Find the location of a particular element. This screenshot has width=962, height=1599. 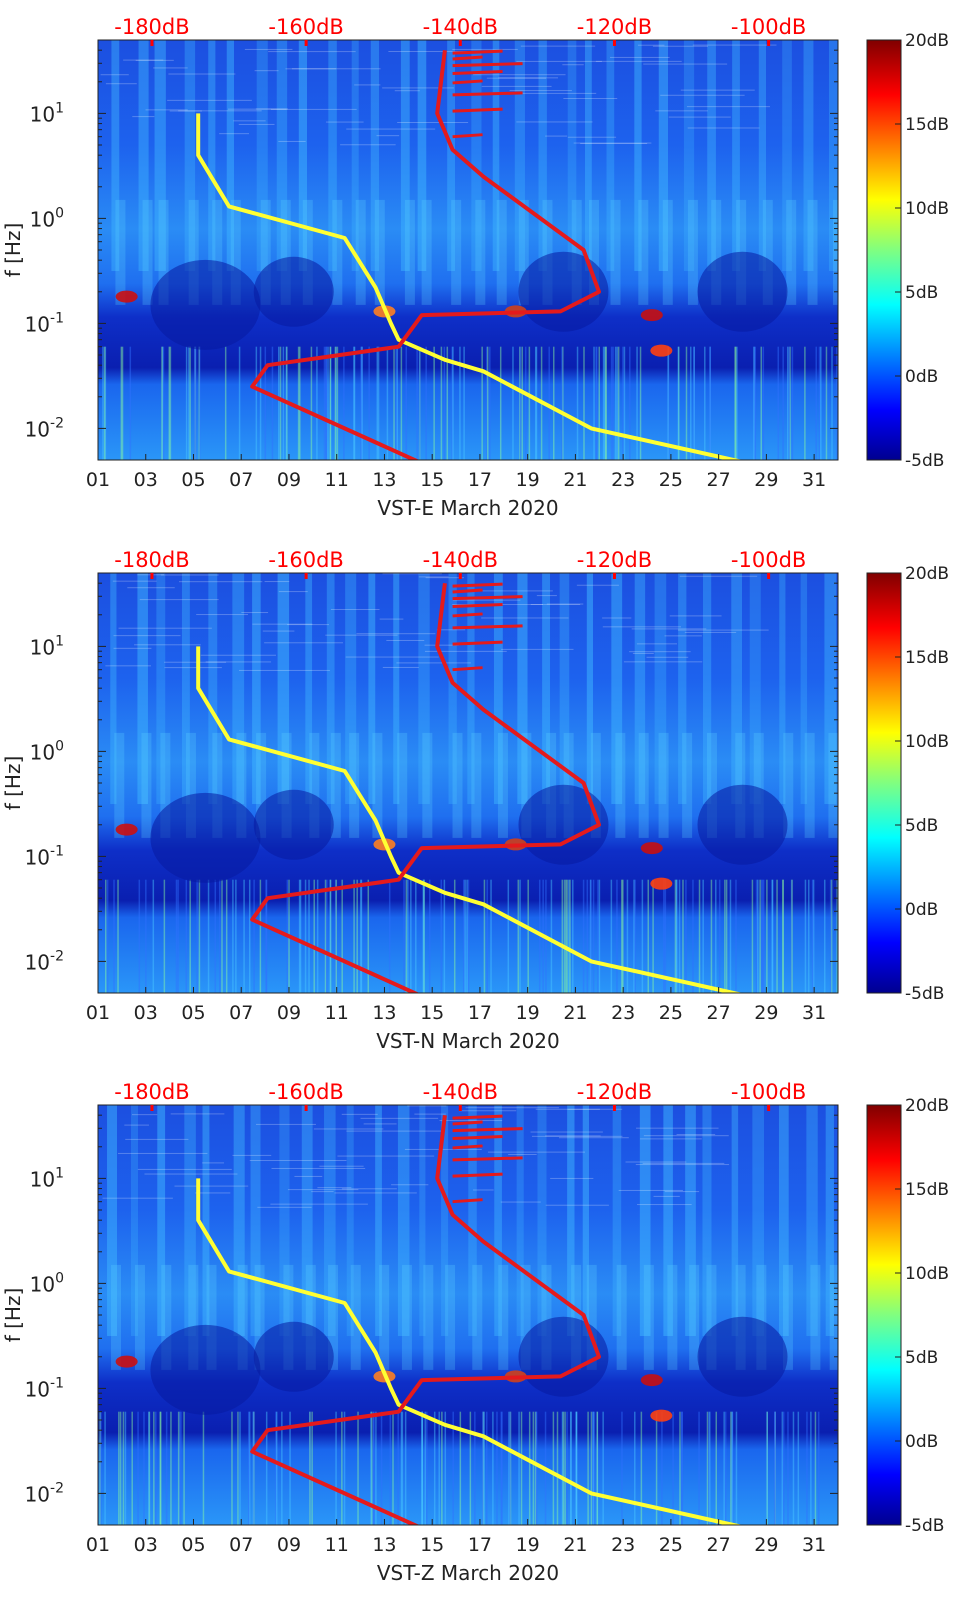

colorbar-tick-label: 0dB is located at coordinates (921, 910).